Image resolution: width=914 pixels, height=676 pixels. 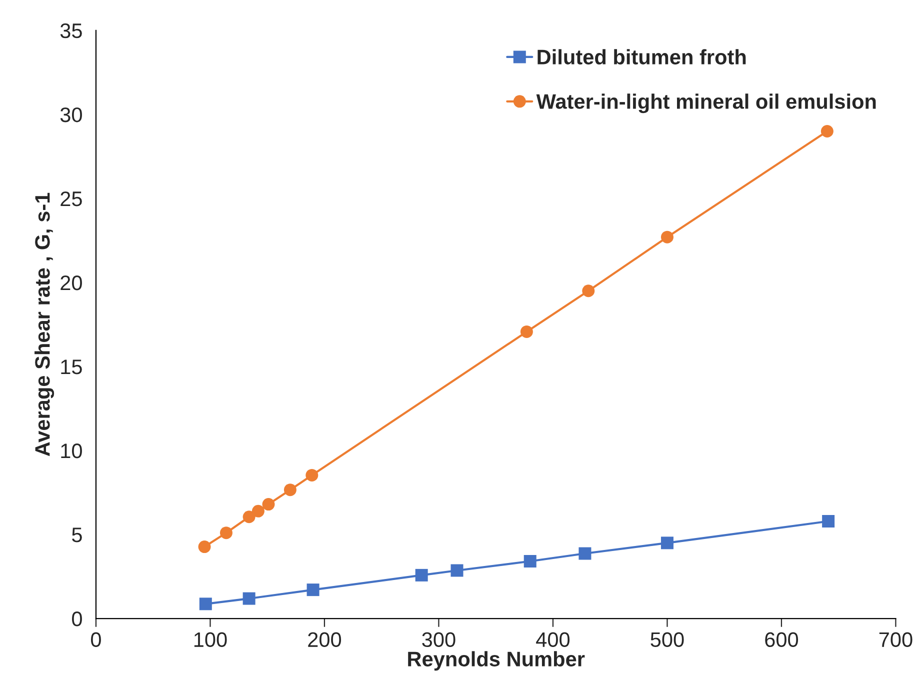 I want to click on x-tick-label: 600, so click(x=781, y=640).